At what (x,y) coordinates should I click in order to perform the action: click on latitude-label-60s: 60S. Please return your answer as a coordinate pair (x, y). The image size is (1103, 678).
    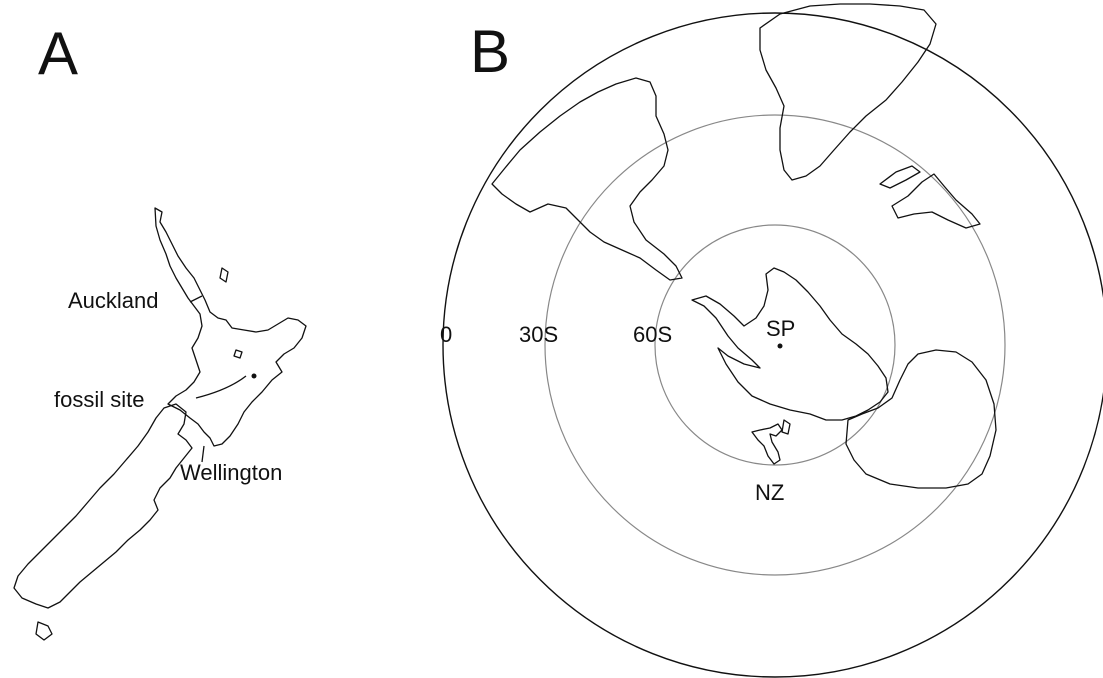
    Looking at the image, I should click on (653, 334).